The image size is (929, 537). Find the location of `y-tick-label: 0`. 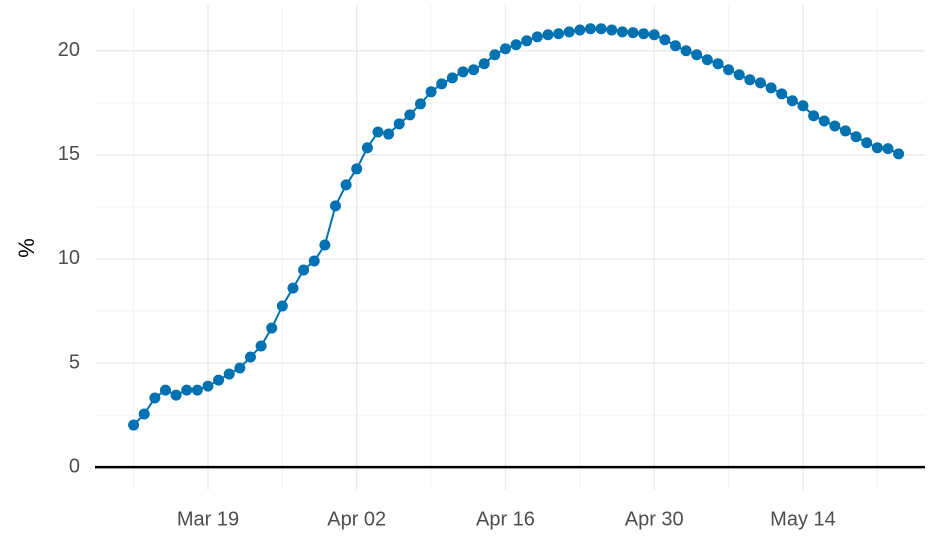

y-tick-label: 0 is located at coordinates (74, 466).